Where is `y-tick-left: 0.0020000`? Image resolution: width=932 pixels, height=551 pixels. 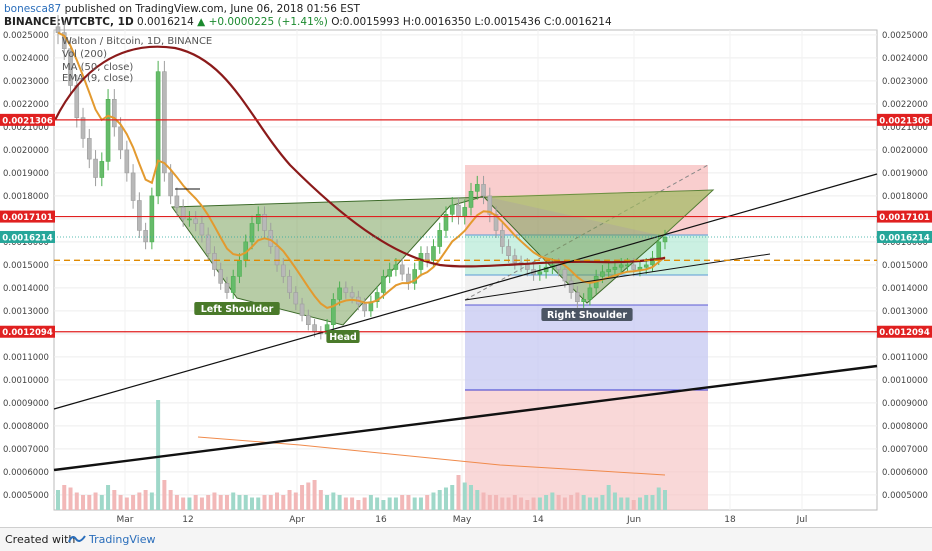
y-tick-left: 0.0020000 is located at coordinates (26, 151).